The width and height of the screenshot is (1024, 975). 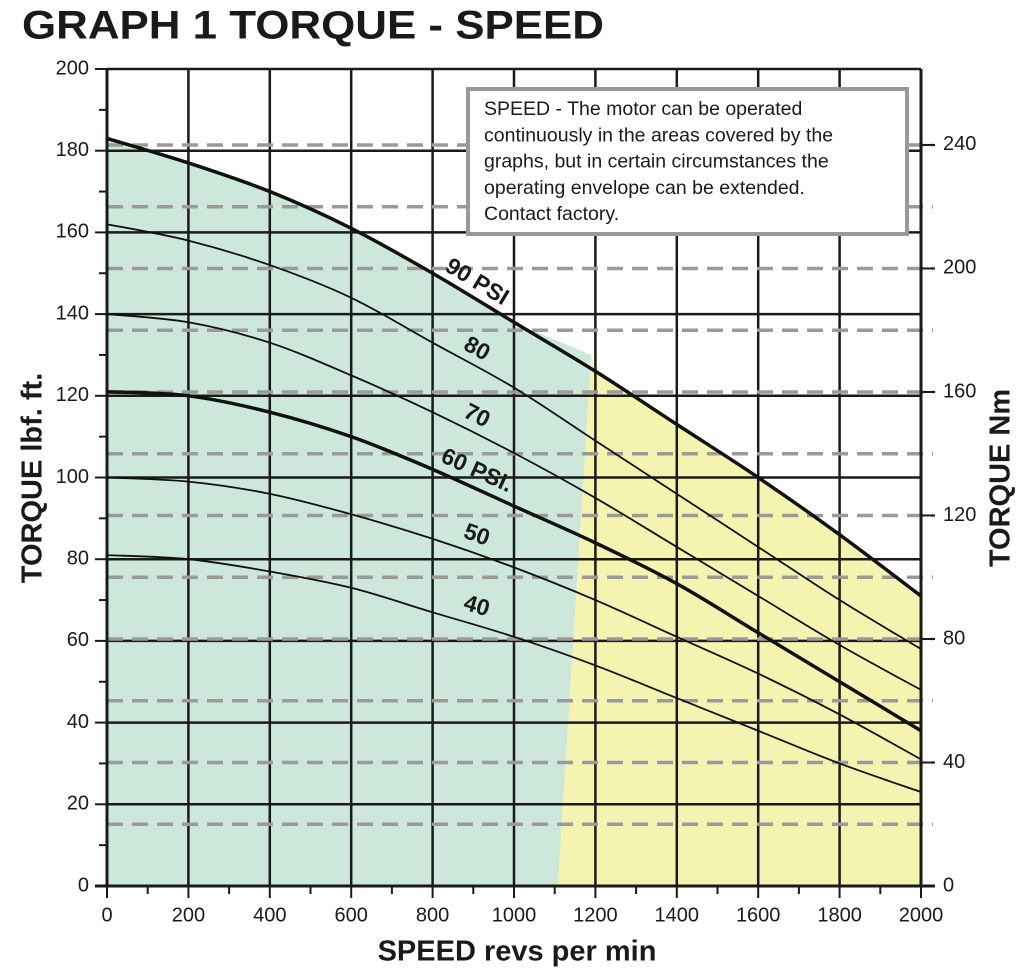 What do you see at coordinates (78, 722) in the screenshot?
I see `y-tick-label: 40` at bounding box center [78, 722].